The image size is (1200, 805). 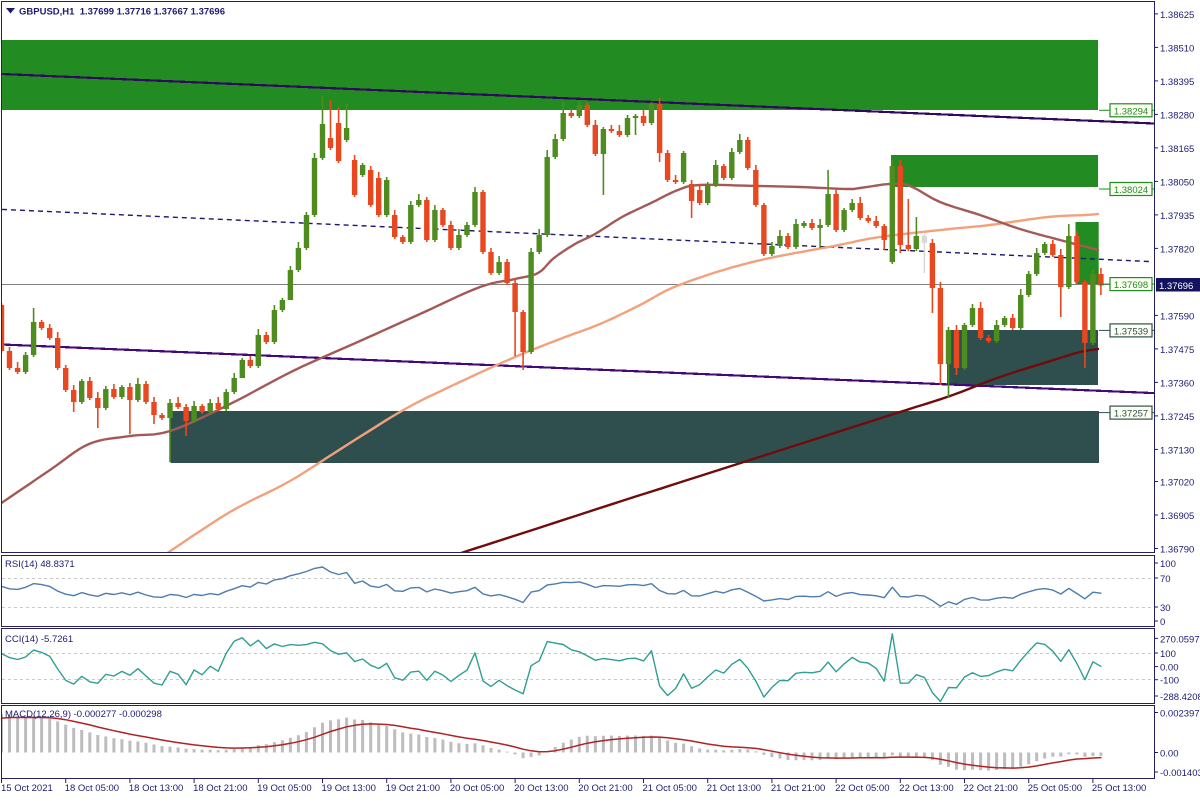 I want to click on svg-text: RSI(14) 48.8371, so click(x=40, y=564).